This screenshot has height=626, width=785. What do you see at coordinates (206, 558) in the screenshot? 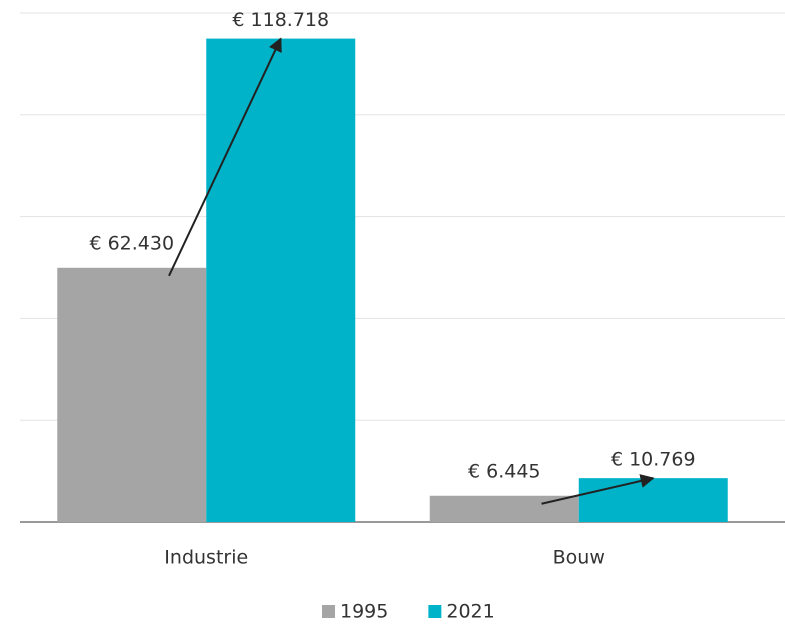
I see `x-tick-label: Industrie` at bounding box center [206, 558].